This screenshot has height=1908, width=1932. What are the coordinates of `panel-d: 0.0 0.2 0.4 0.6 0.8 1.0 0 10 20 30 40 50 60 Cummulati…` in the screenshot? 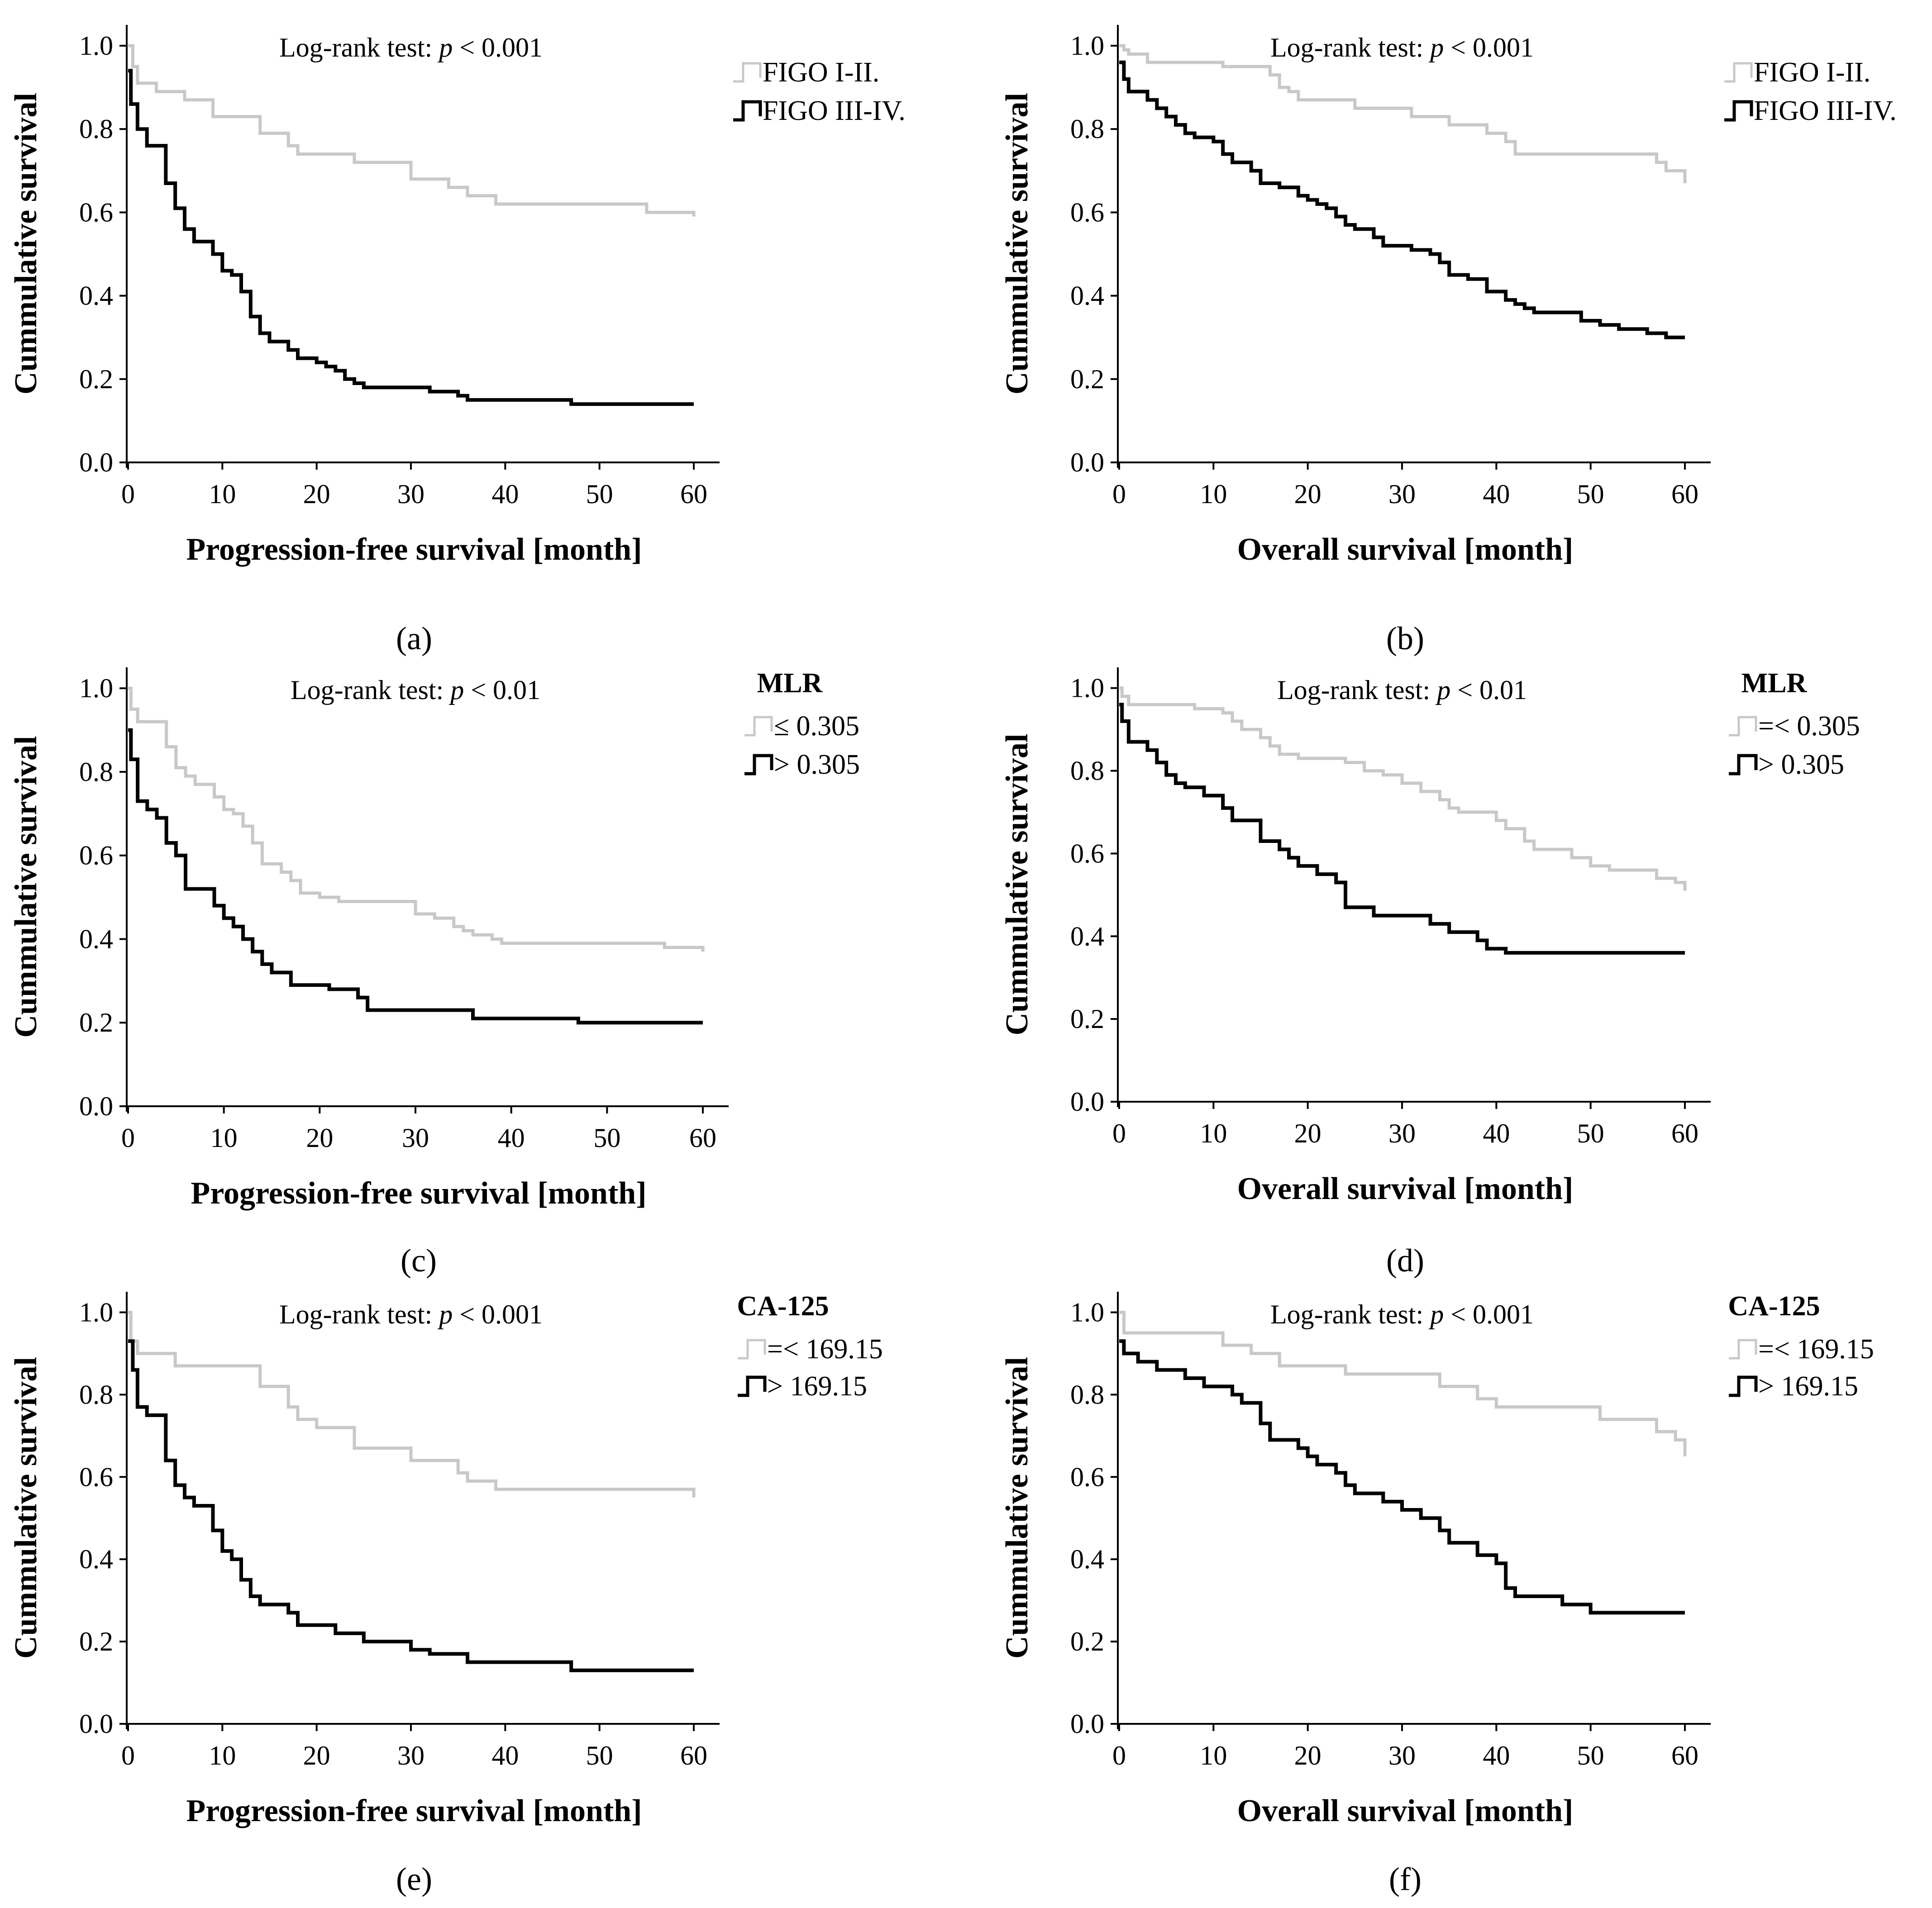 It's located at (1430, 973).